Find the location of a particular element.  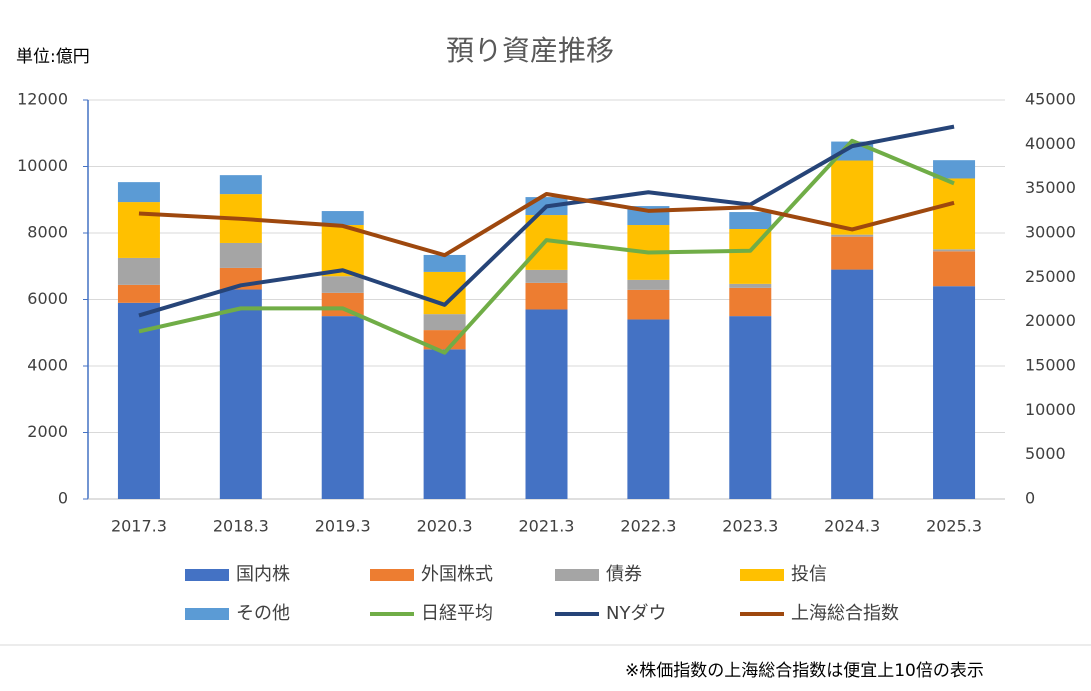

y2-tick-label: 15000 is located at coordinates (1050, 365).